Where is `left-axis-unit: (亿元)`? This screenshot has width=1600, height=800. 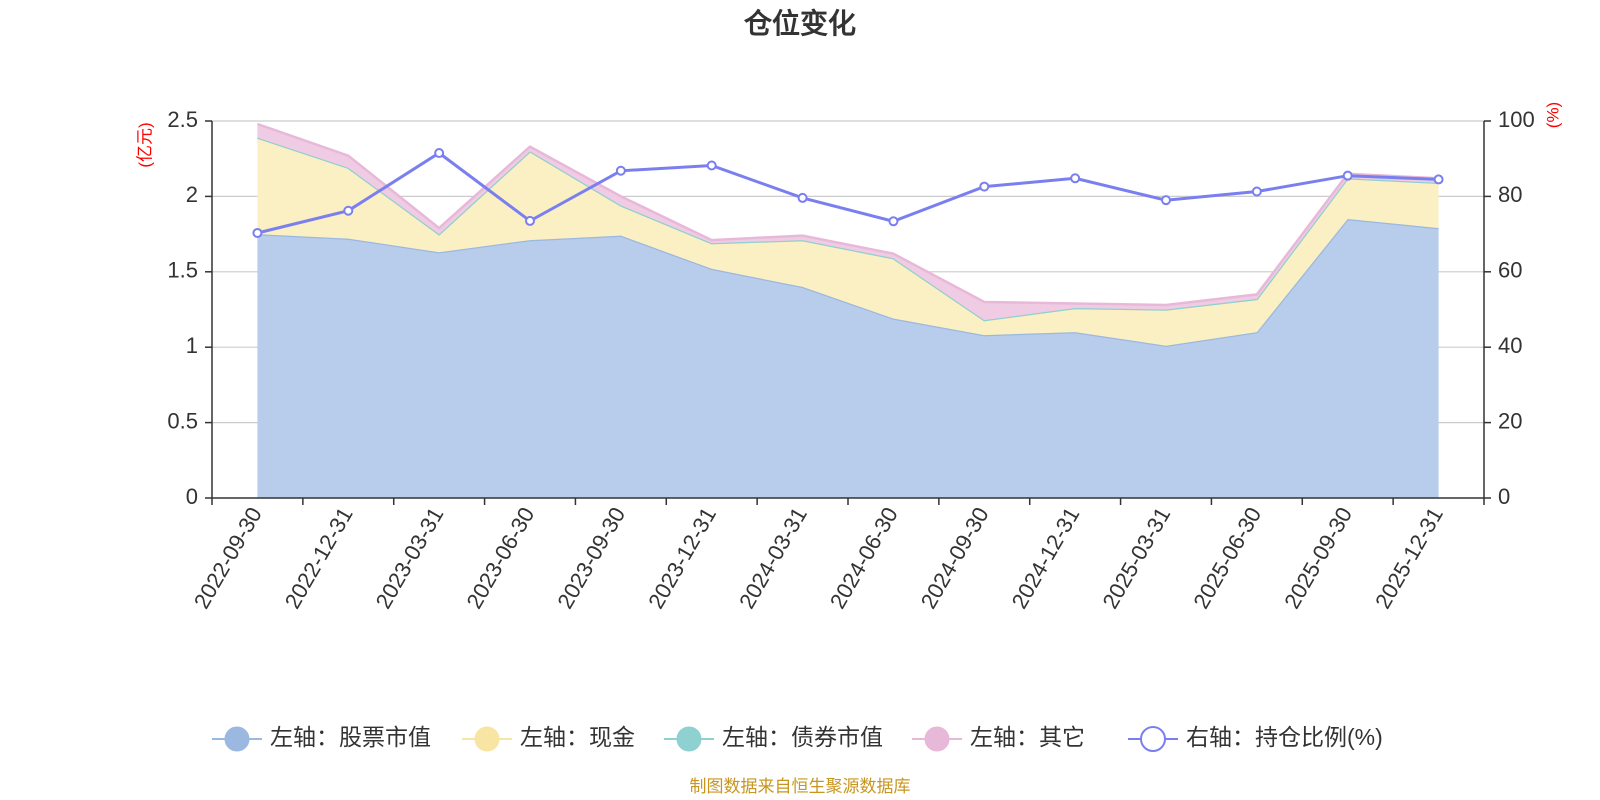
left-axis-unit: (亿元) is located at coordinates (144, 144).